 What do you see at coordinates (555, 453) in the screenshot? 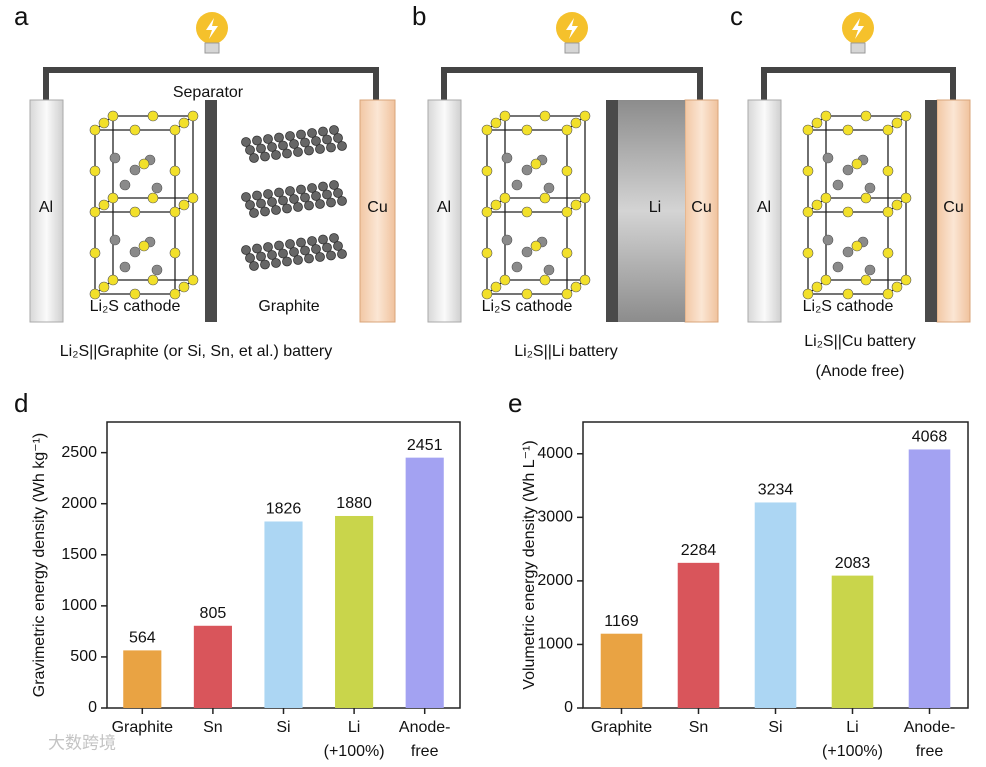
I see `y-tick-label: 4000` at bounding box center [555, 453].